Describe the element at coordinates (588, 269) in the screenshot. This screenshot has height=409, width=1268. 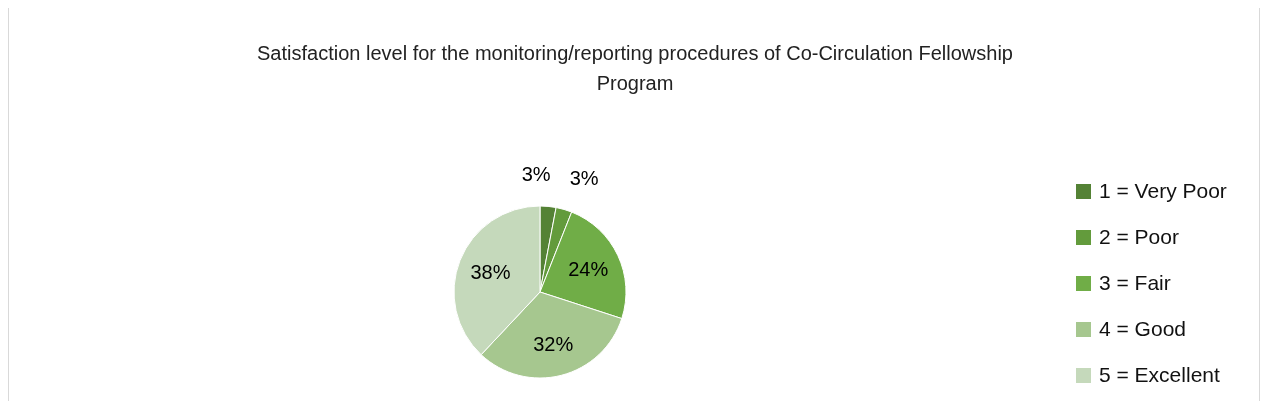
I see `data-label: 24%` at that location.